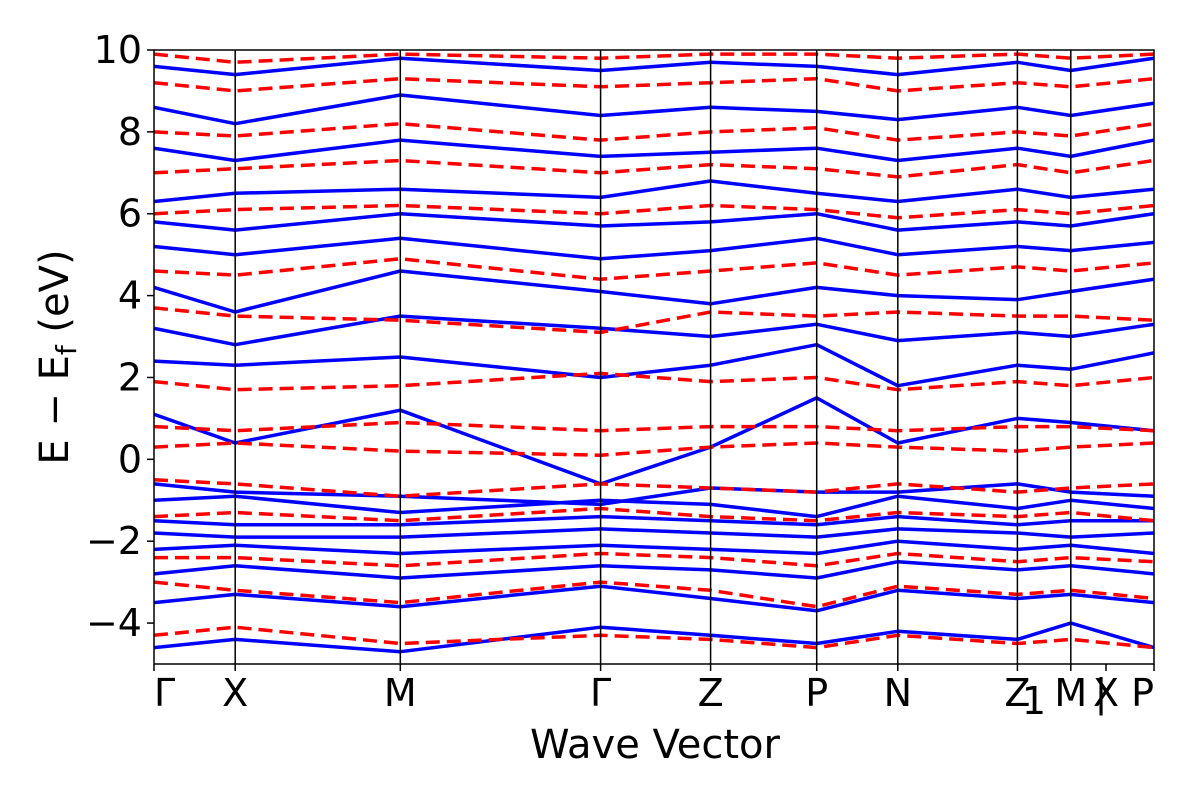 The height and width of the screenshot is (800, 1200). Describe the element at coordinates (1070, 693) in the screenshot. I see `x-tick-label-8: M` at that location.